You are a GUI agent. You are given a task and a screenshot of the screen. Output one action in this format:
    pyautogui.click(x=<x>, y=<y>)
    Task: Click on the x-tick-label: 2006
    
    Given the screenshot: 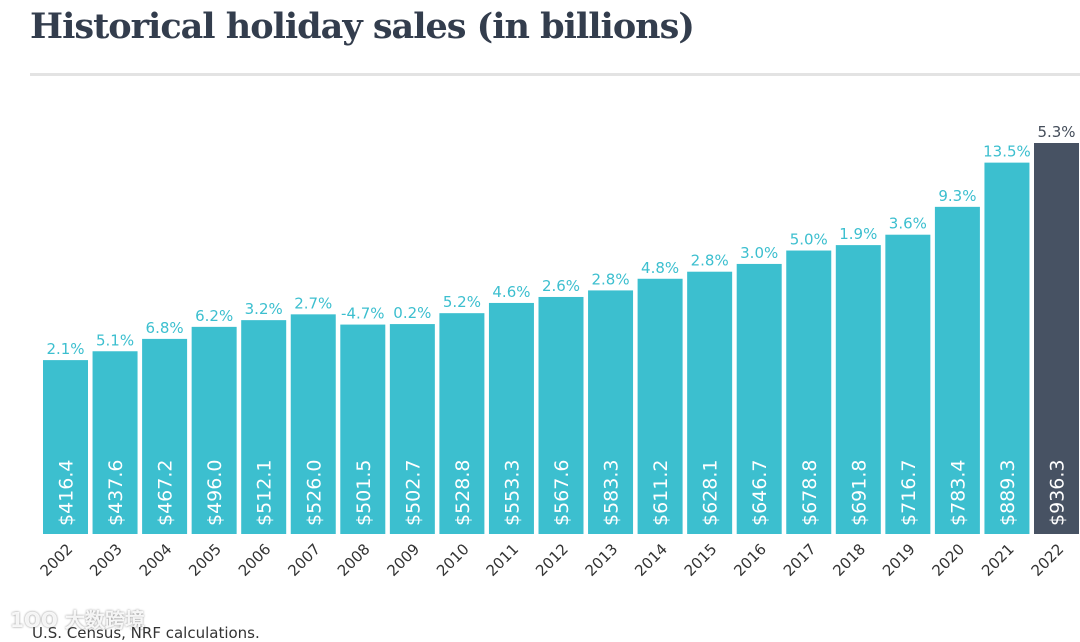 What is the action you would take?
    pyautogui.click(x=255, y=560)
    